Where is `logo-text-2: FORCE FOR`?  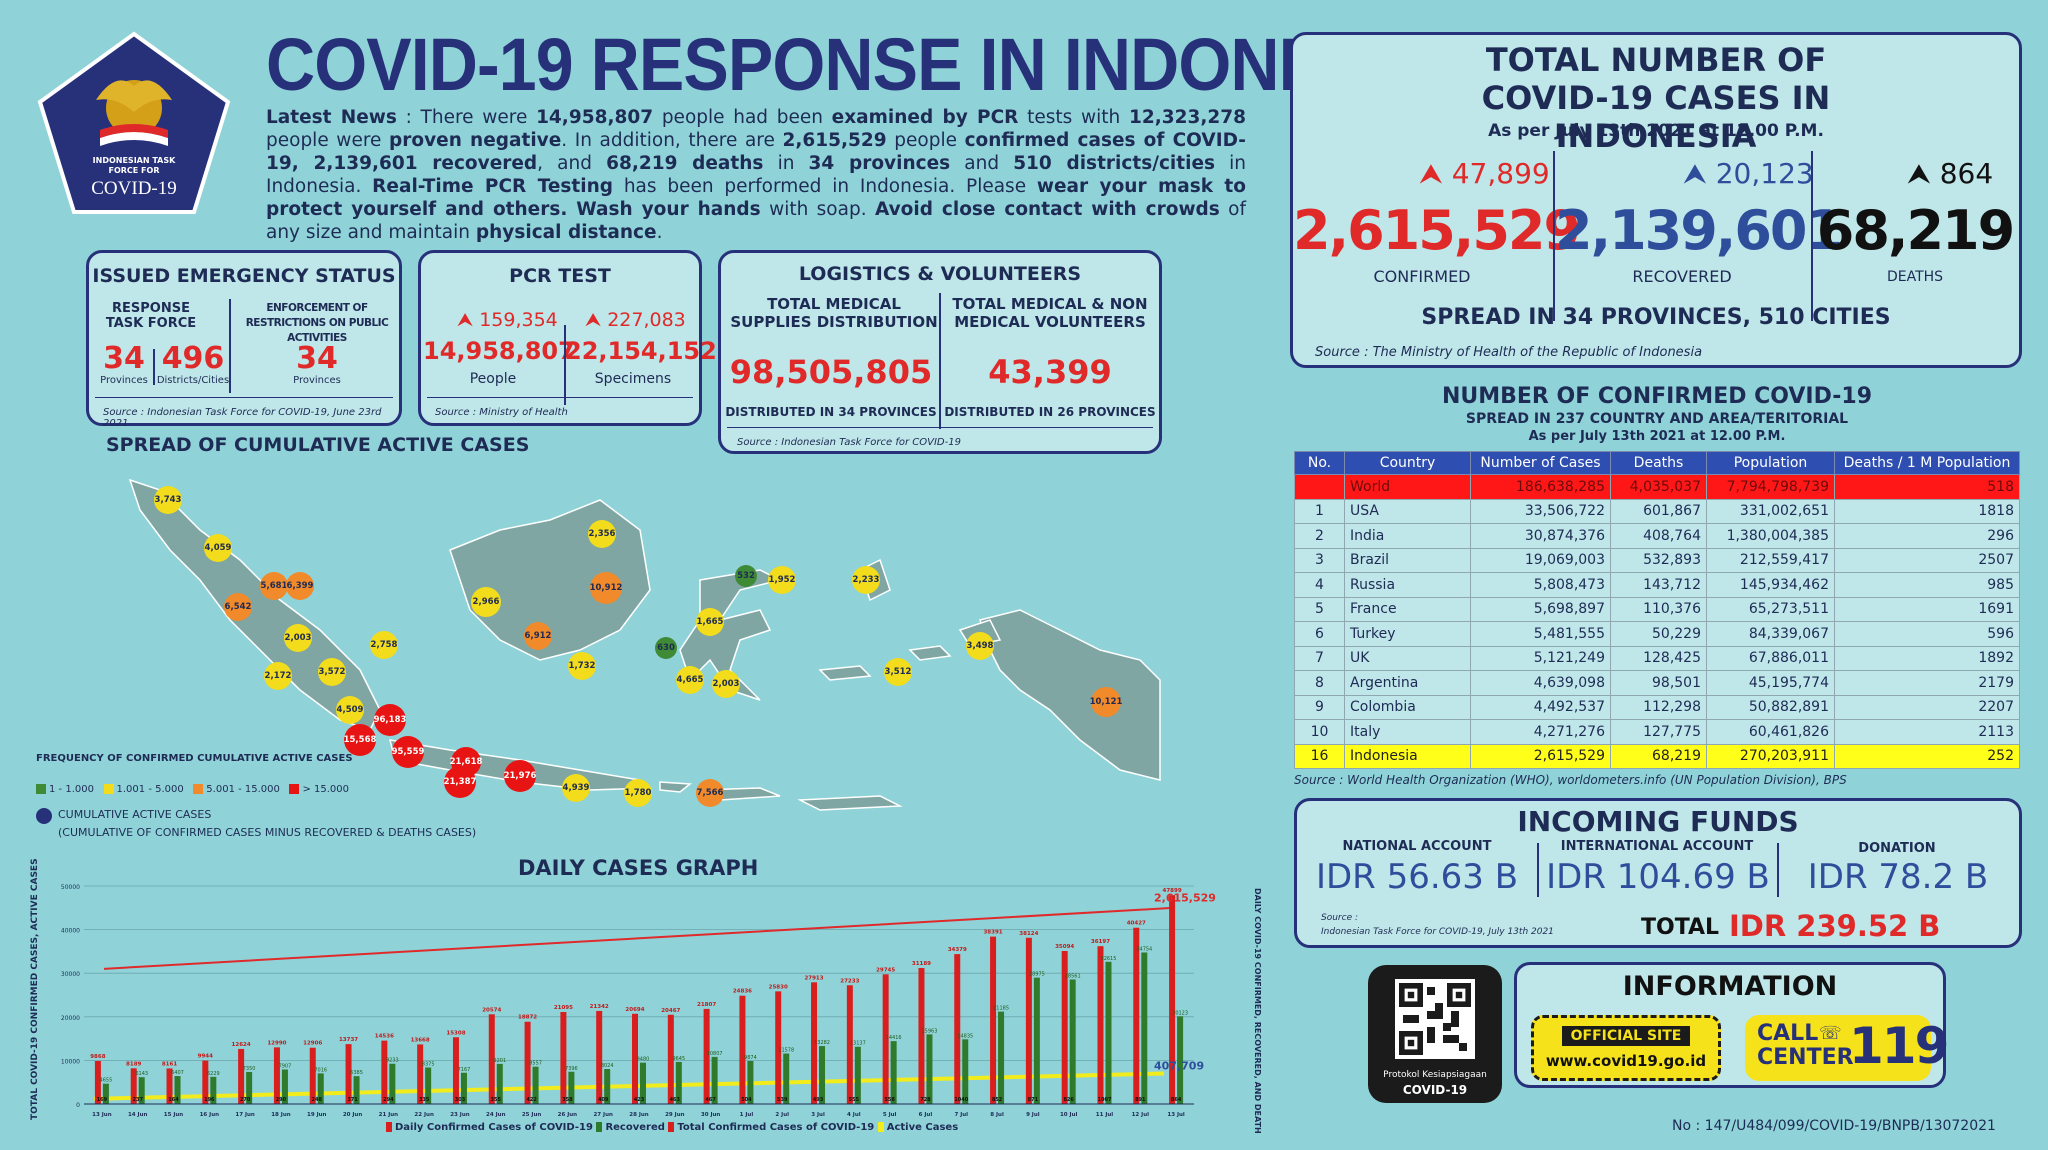
logo-text-2: FORCE FOR is located at coordinates (134, 170).